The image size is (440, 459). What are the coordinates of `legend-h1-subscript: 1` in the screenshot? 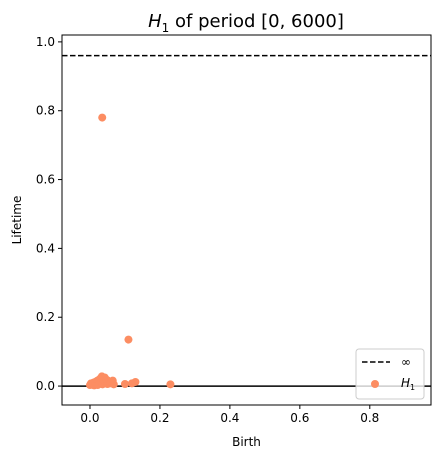 It's located at (412, 387).